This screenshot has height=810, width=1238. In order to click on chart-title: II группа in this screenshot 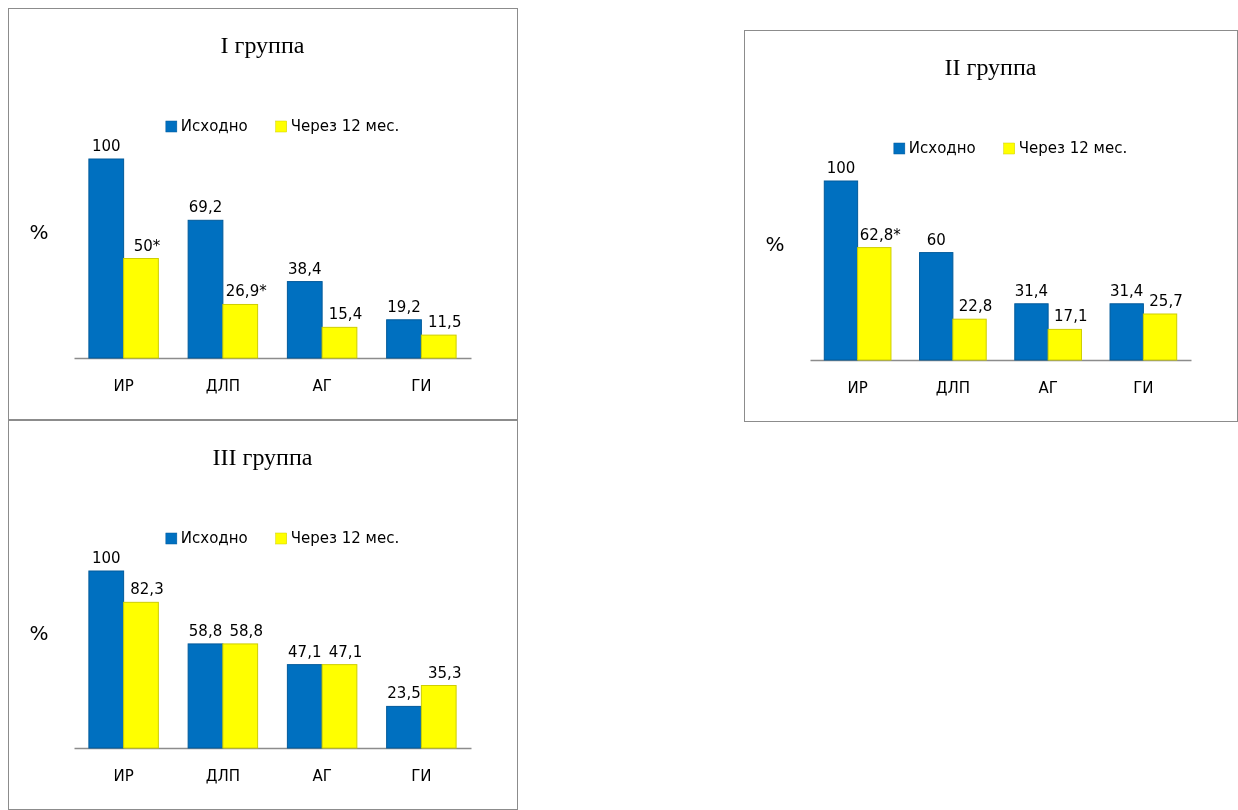, I will do `click(990, 67)`.